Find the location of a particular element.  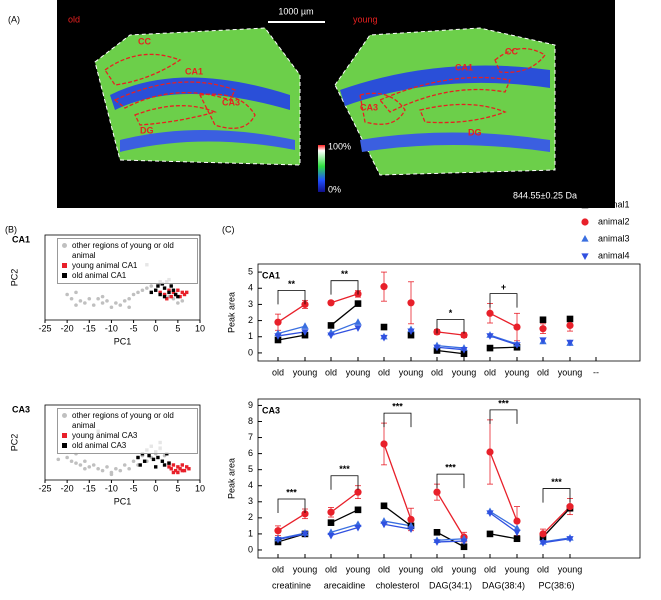

y-tick-label: 4 is located at coordinates (250, 485).